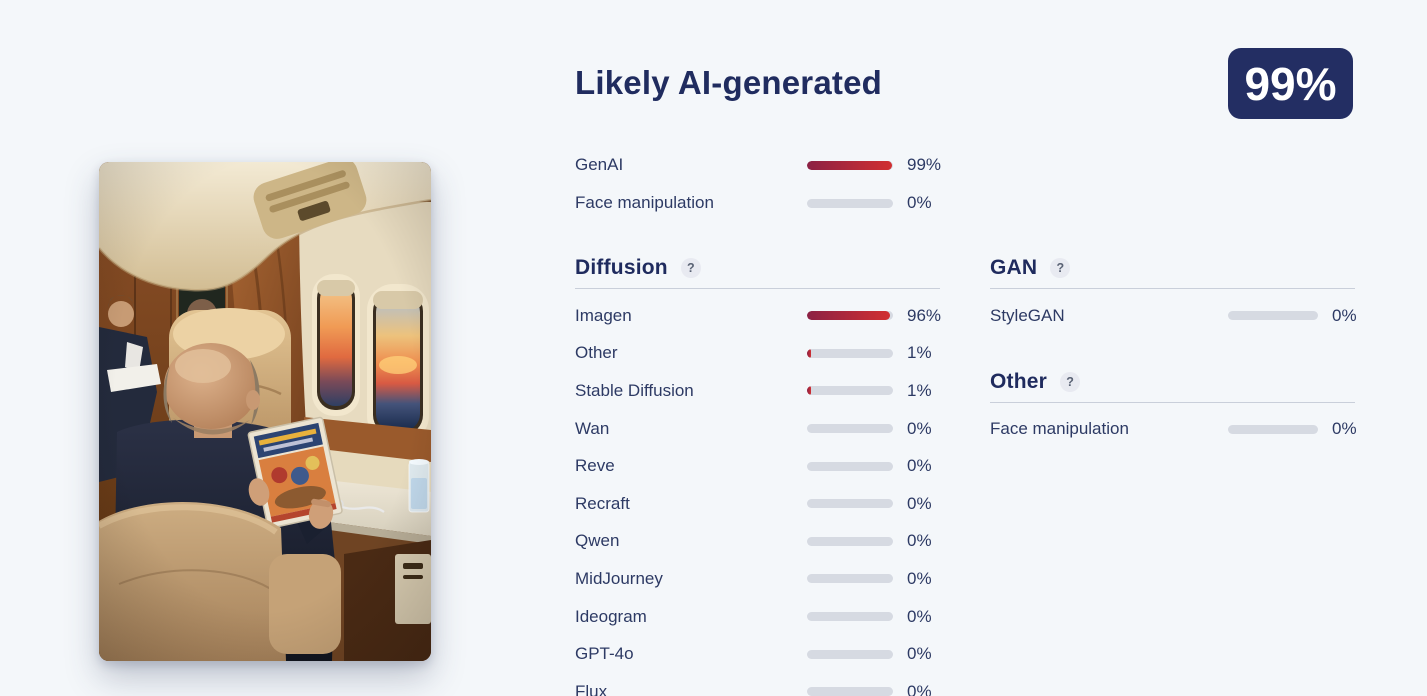 Image resolution: width=1427 pixels, height=696 pixels. Describe the element at coordinates (595, 466) in the screenshot. I see `model-label: Reve` at that location.